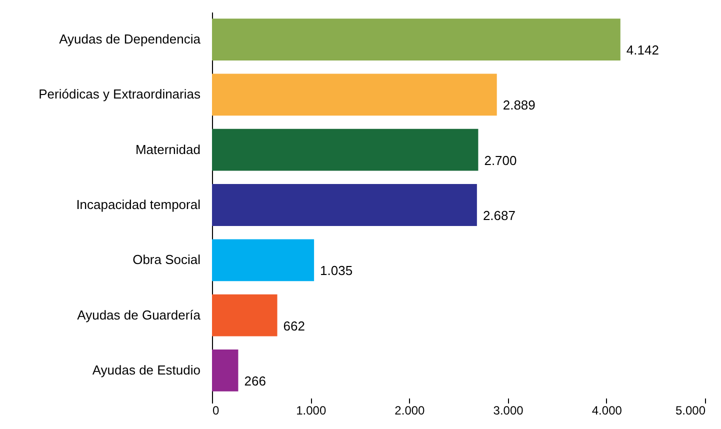  Describe the element at coordinates (166, 260) in the screenshot. I see `y-tick-label: Obra Social` at that location.